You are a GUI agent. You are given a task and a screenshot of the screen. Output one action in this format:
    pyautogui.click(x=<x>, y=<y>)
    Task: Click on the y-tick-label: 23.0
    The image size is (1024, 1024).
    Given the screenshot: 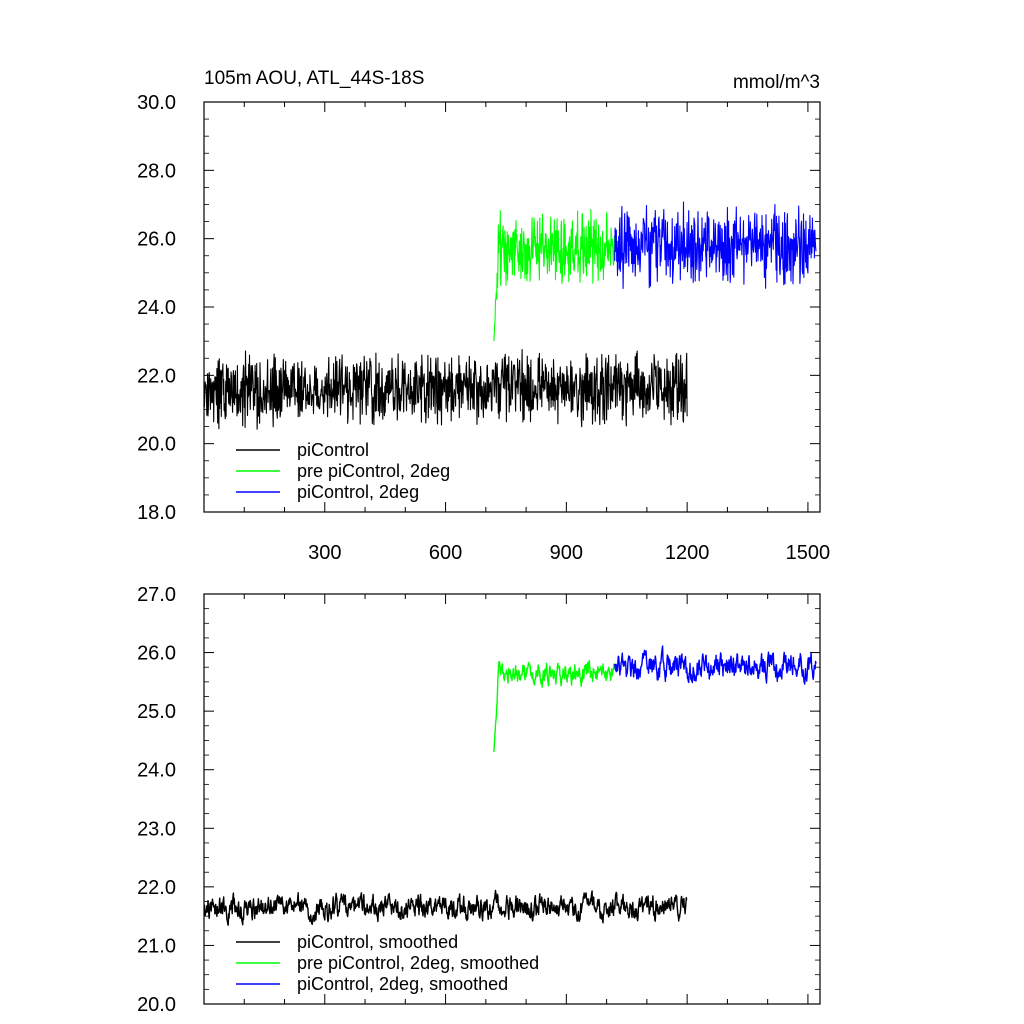 What is the action you would take?
    pyautogui.click(x=156, y=829)
    